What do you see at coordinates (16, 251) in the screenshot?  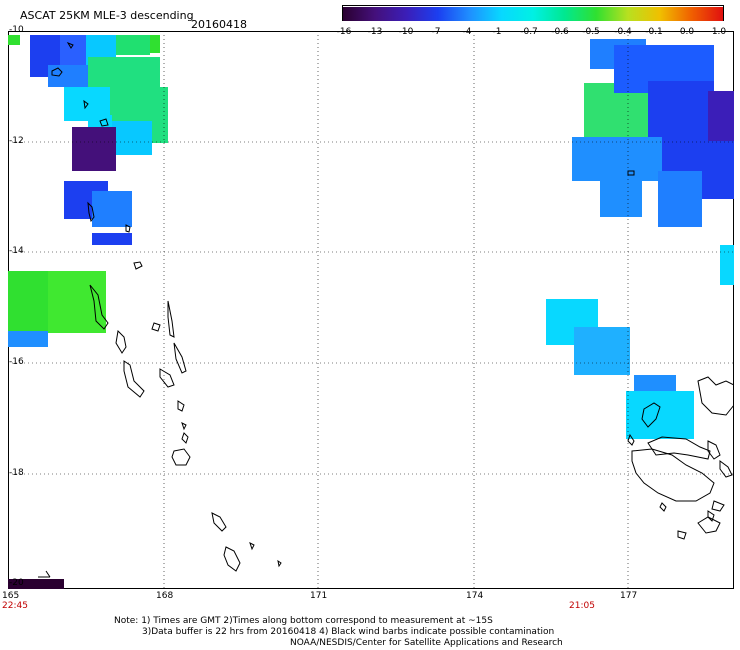 I see `lat-label: -14` at bounding box center [16, 251].